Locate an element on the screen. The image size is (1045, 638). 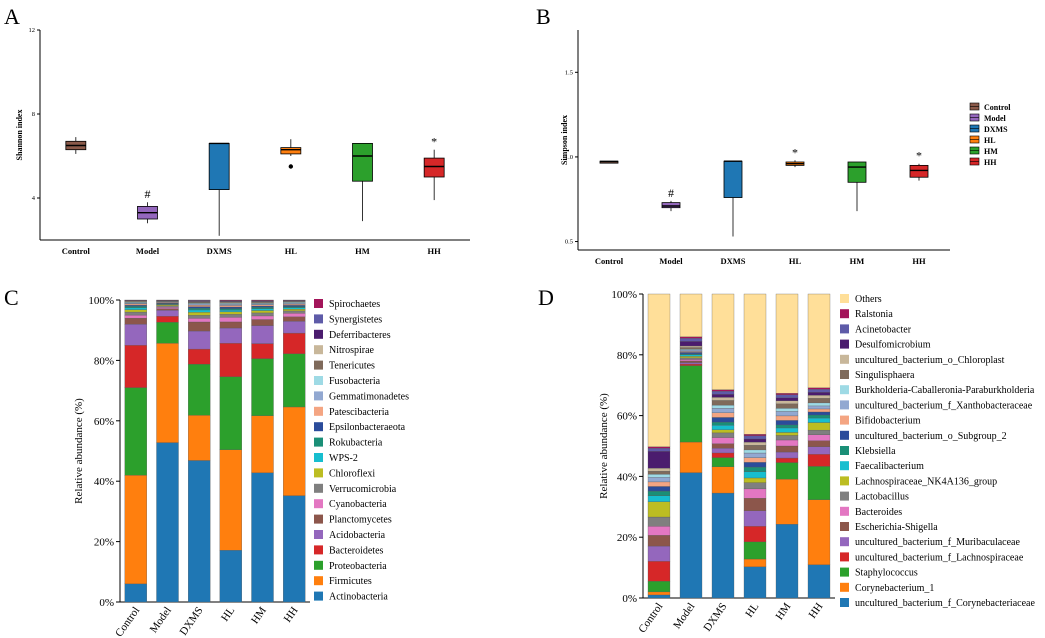
legend-label: uncultured_bacterium_f_Muribaculaceae is located at coordinates (937, 542).